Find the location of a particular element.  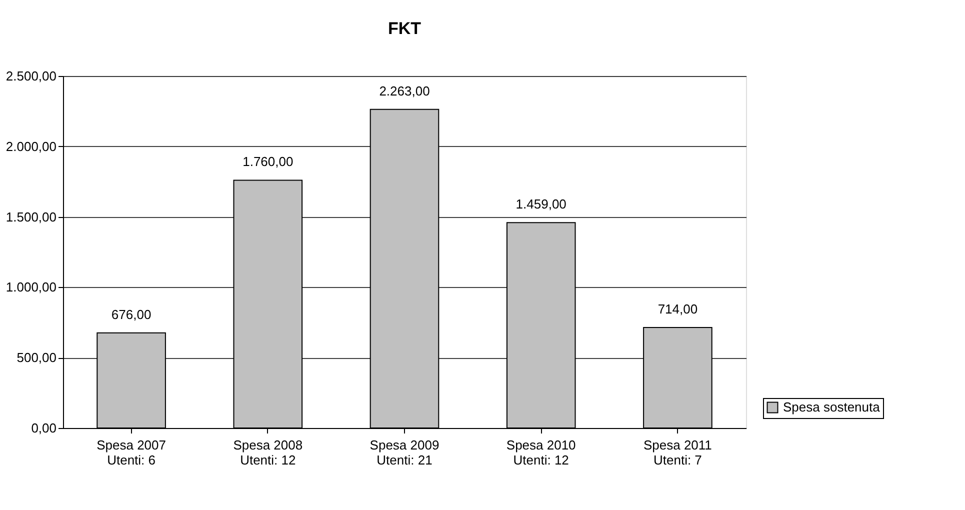

x-tick-label: Spesa 2011 Utenti: 7 is located at coordinates (677, 453).